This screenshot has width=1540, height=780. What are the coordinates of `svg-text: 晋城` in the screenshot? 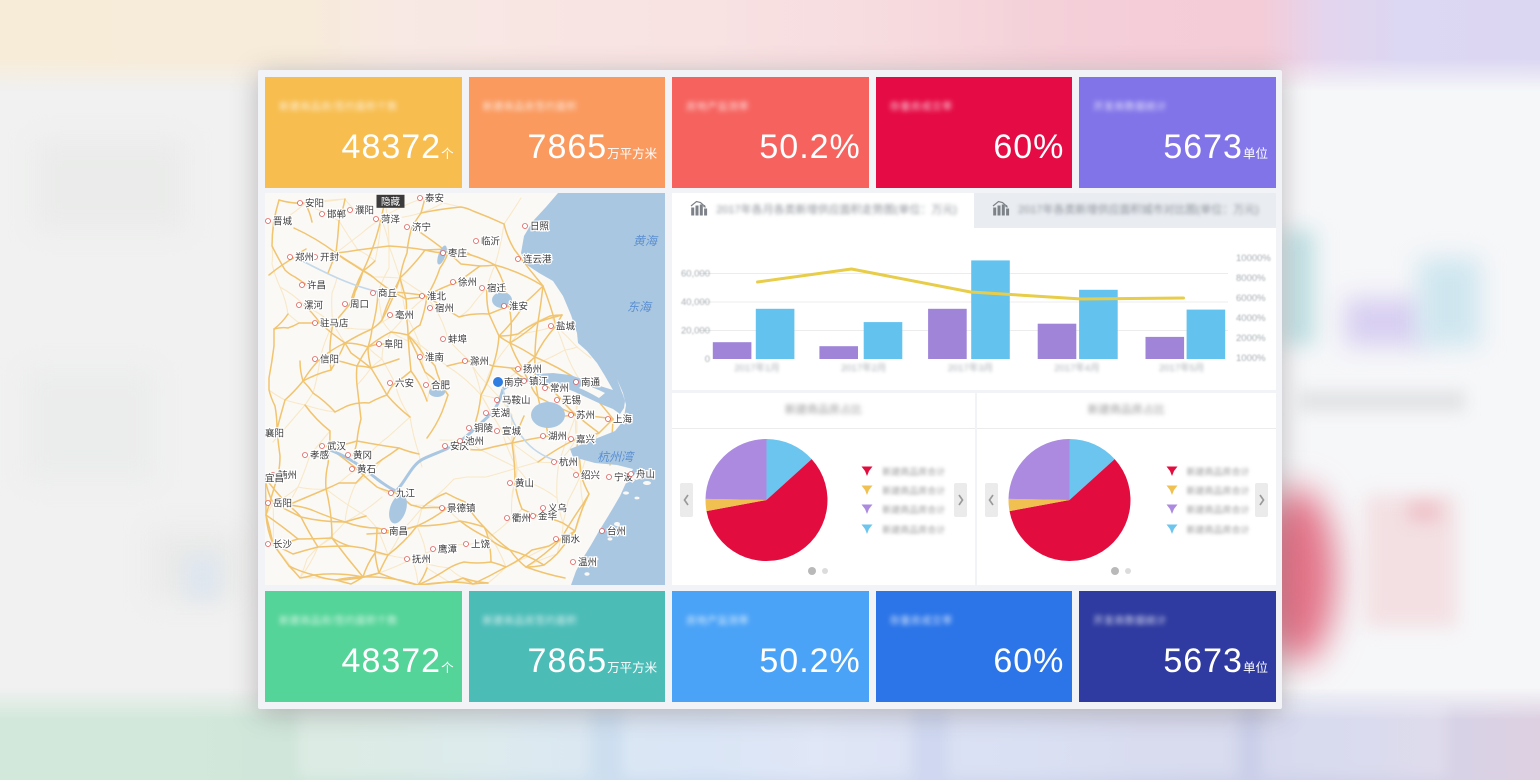 It's located at (283, 222).